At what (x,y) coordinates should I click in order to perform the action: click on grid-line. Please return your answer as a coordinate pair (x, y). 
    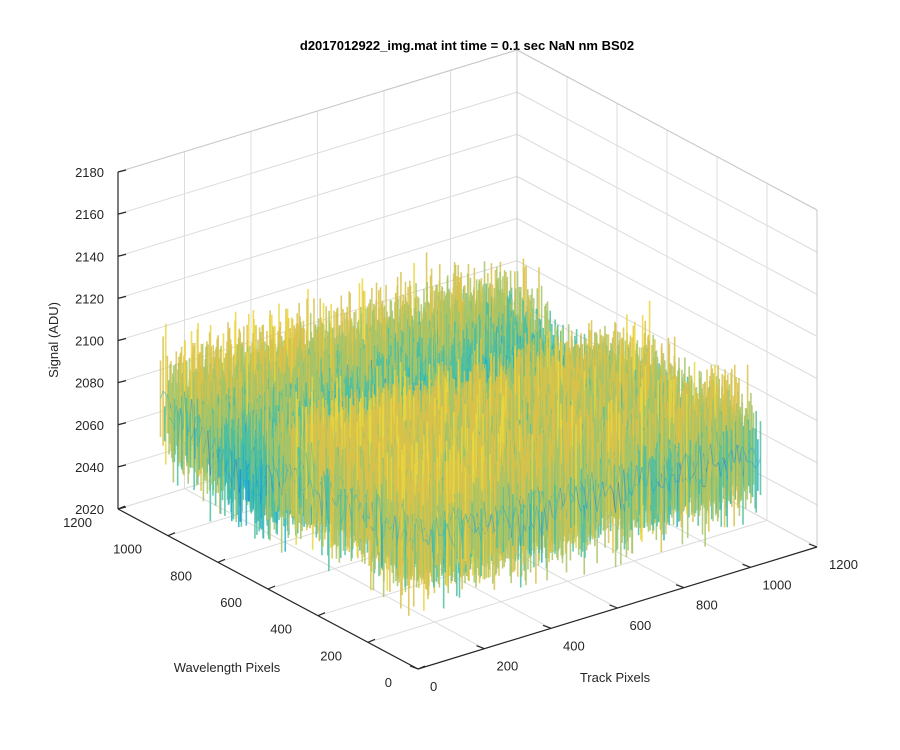
    Looking at the image, I should click on (567, 581).